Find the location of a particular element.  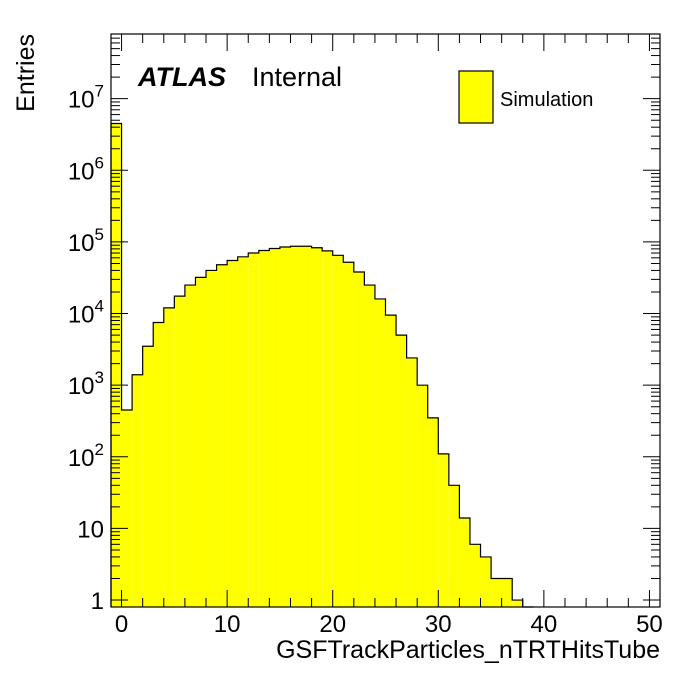

x-tick-label: 40 is located at coordinates (544, 624).